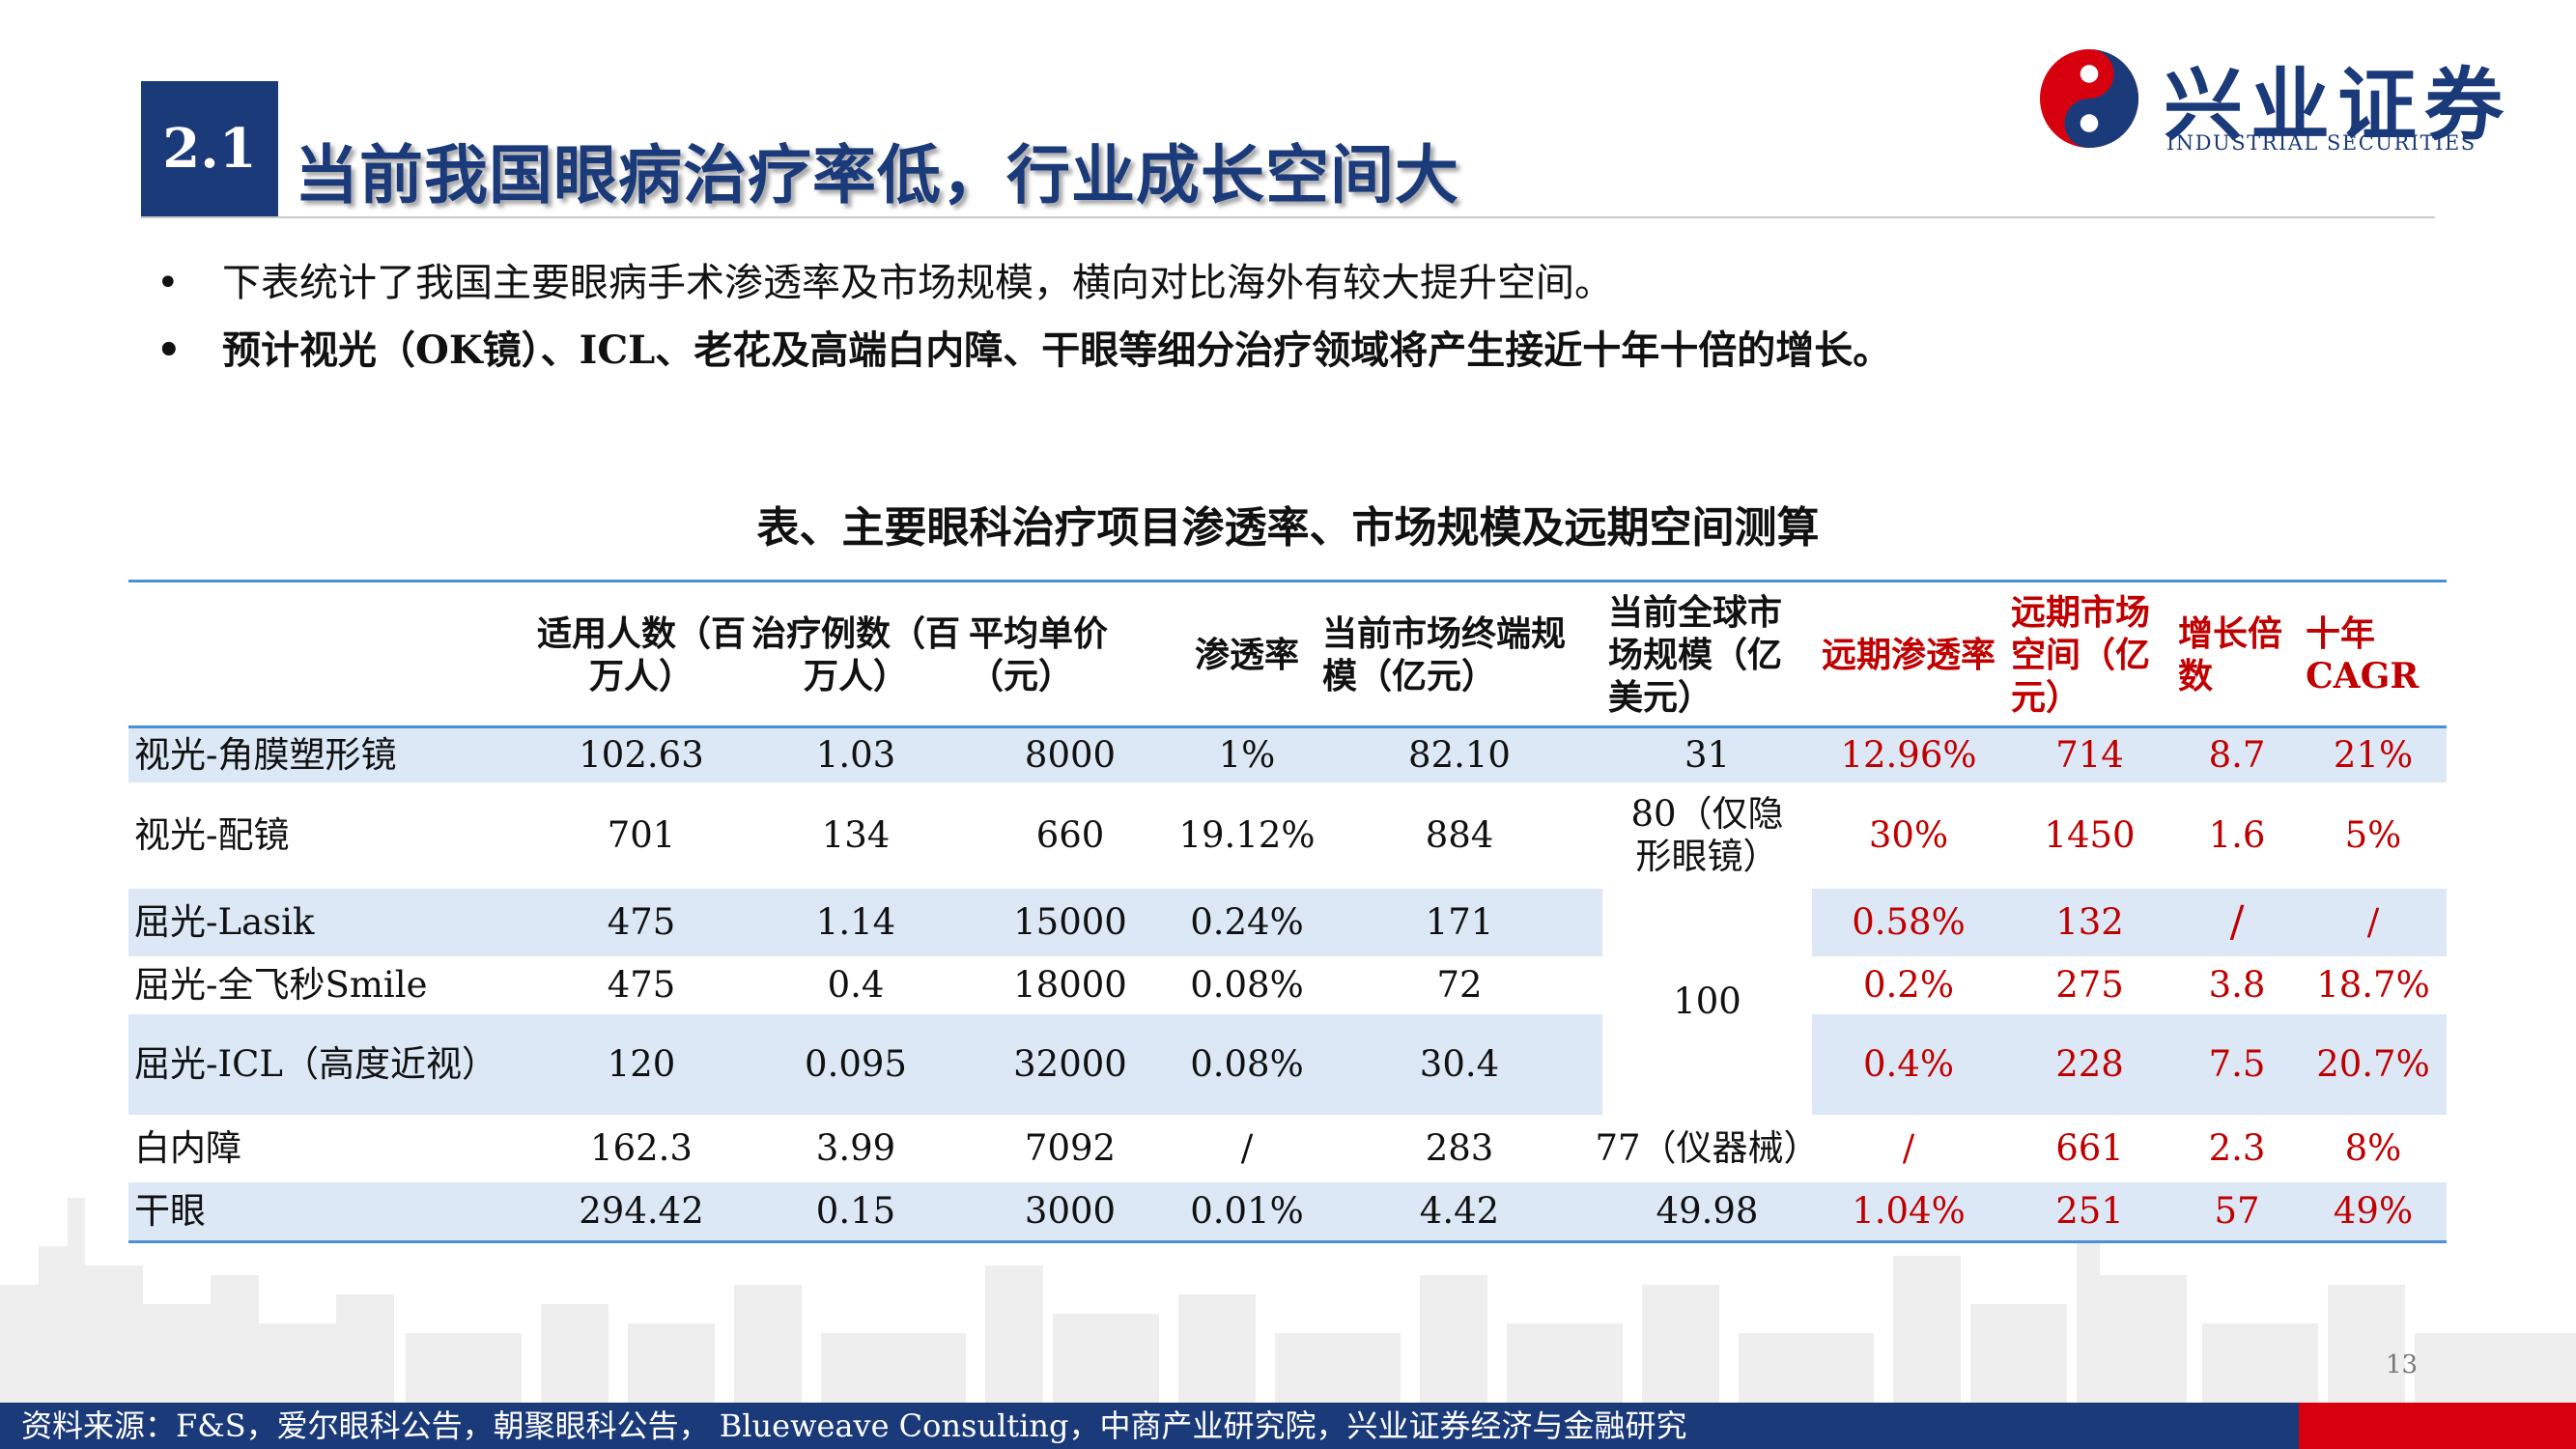 The image size is (2576, 1449). I want to click on cell-cases: 3.99, so click(855, 1148).